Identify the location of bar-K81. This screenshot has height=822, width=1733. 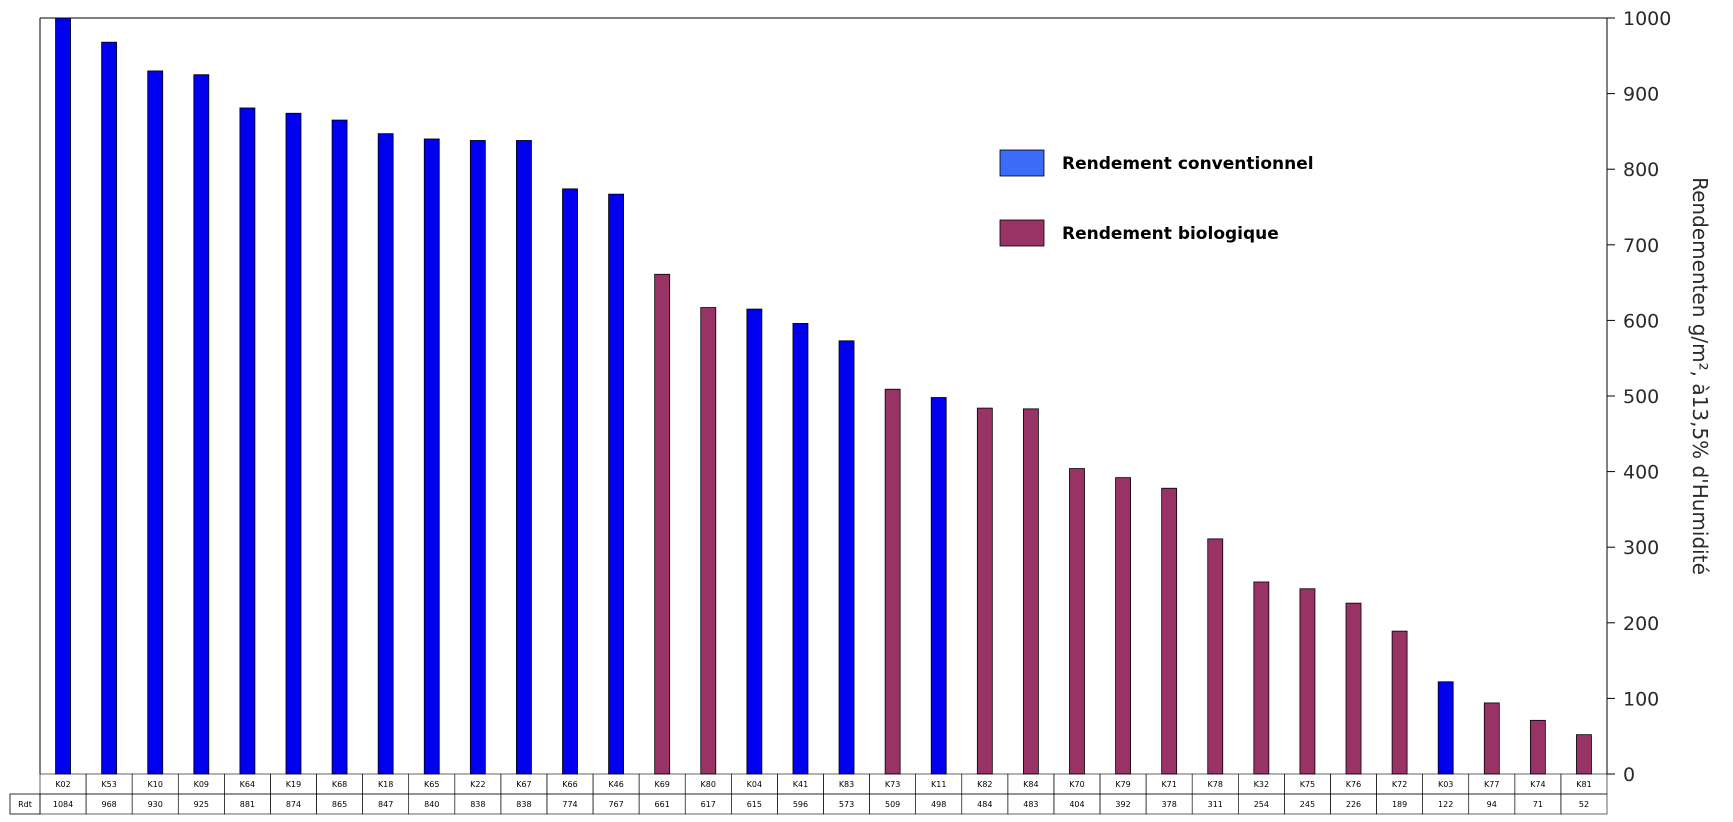
(1583, 754).